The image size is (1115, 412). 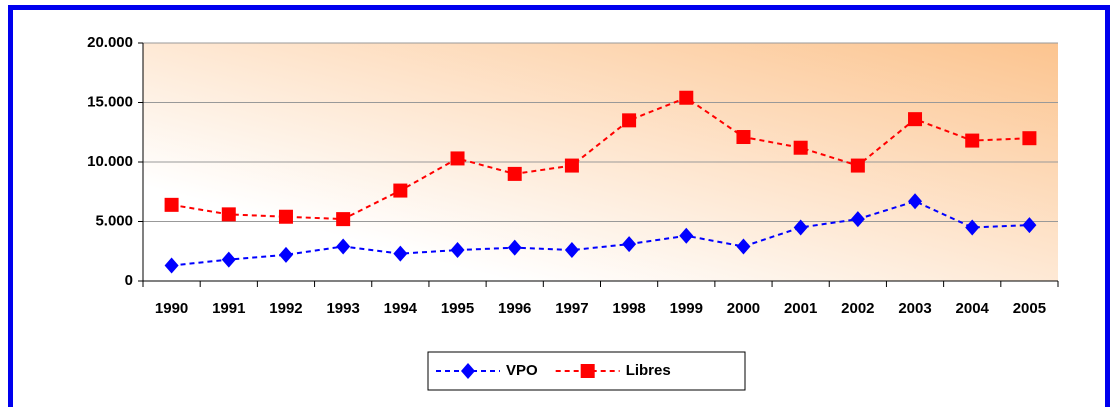 What do you see at coordinates (228, 308) in the screenshot?
I see `x-tick-label: 1991` at bounding box center [228, 308].